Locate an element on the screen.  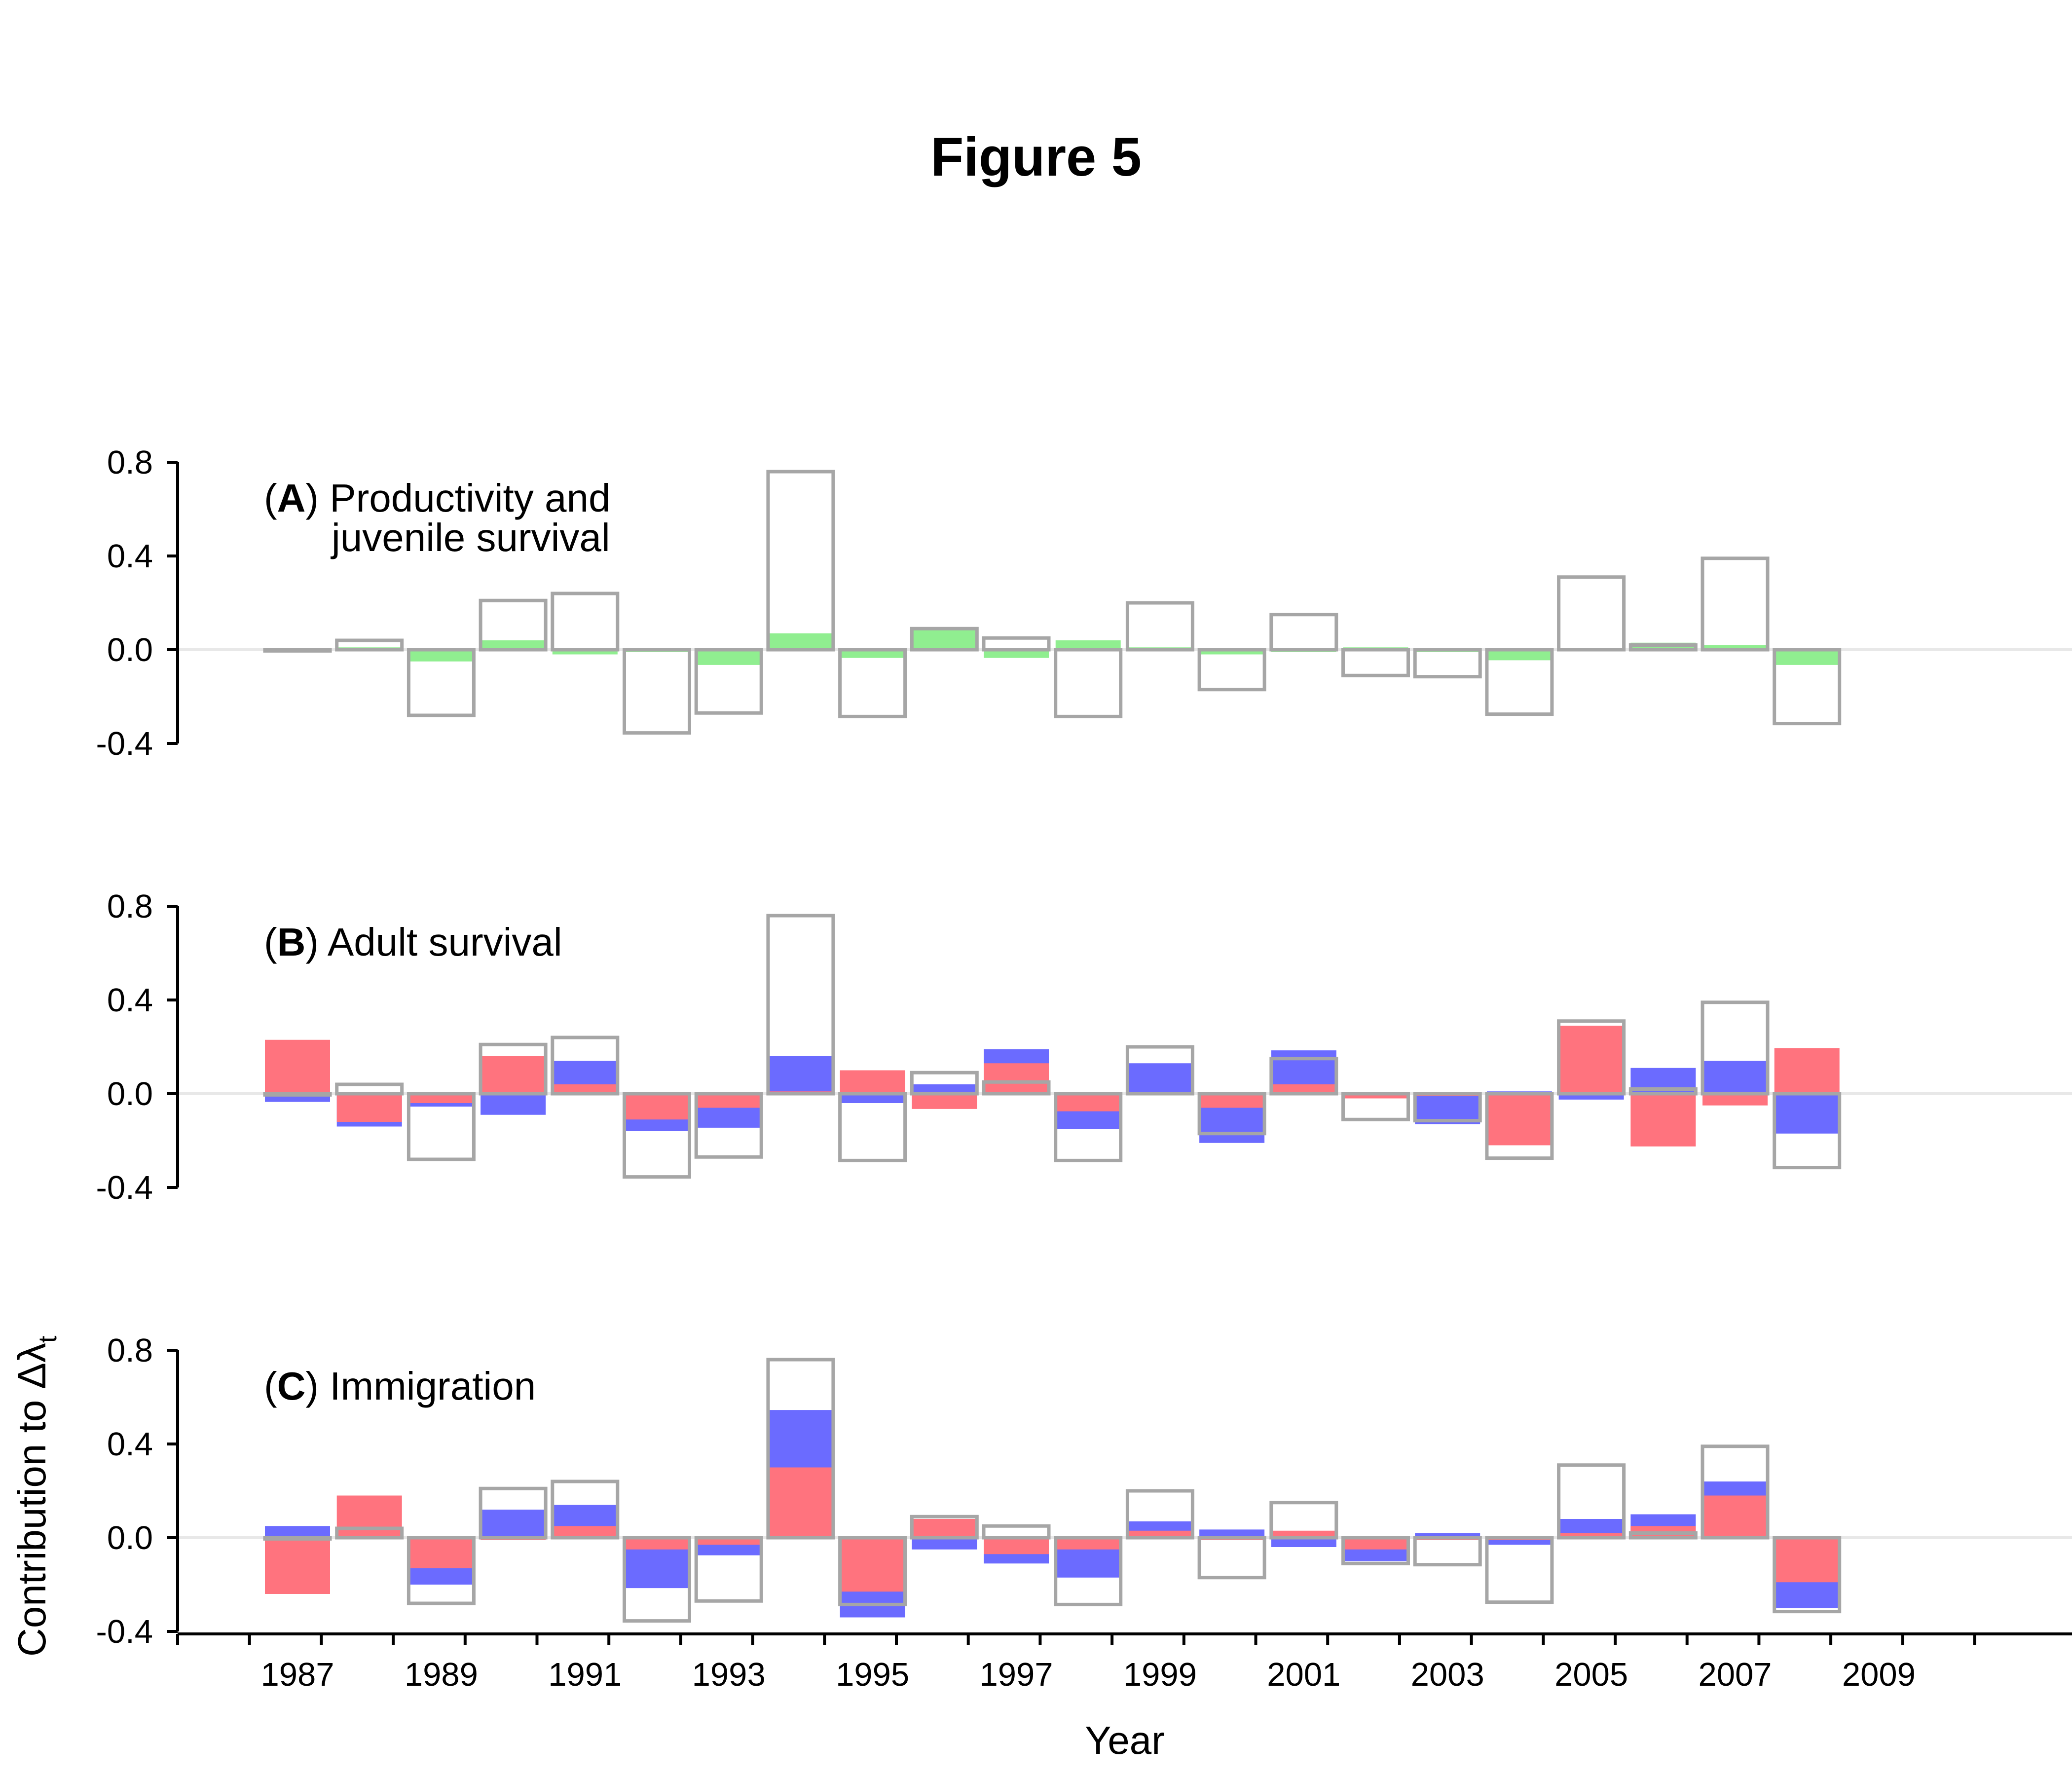
panel-label-letter: C is located at coordinates (292, 1386).